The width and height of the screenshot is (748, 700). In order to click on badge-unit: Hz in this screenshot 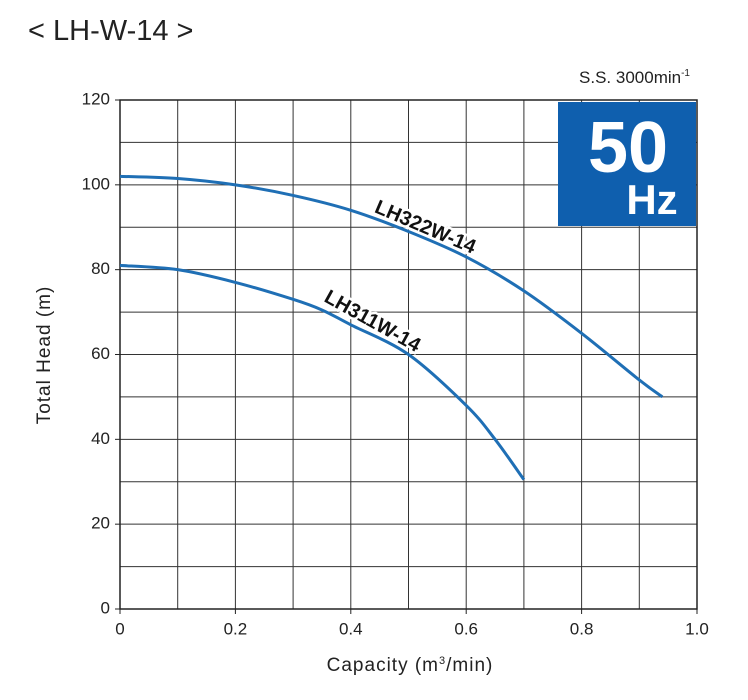, I will do `click(651, 199)`.